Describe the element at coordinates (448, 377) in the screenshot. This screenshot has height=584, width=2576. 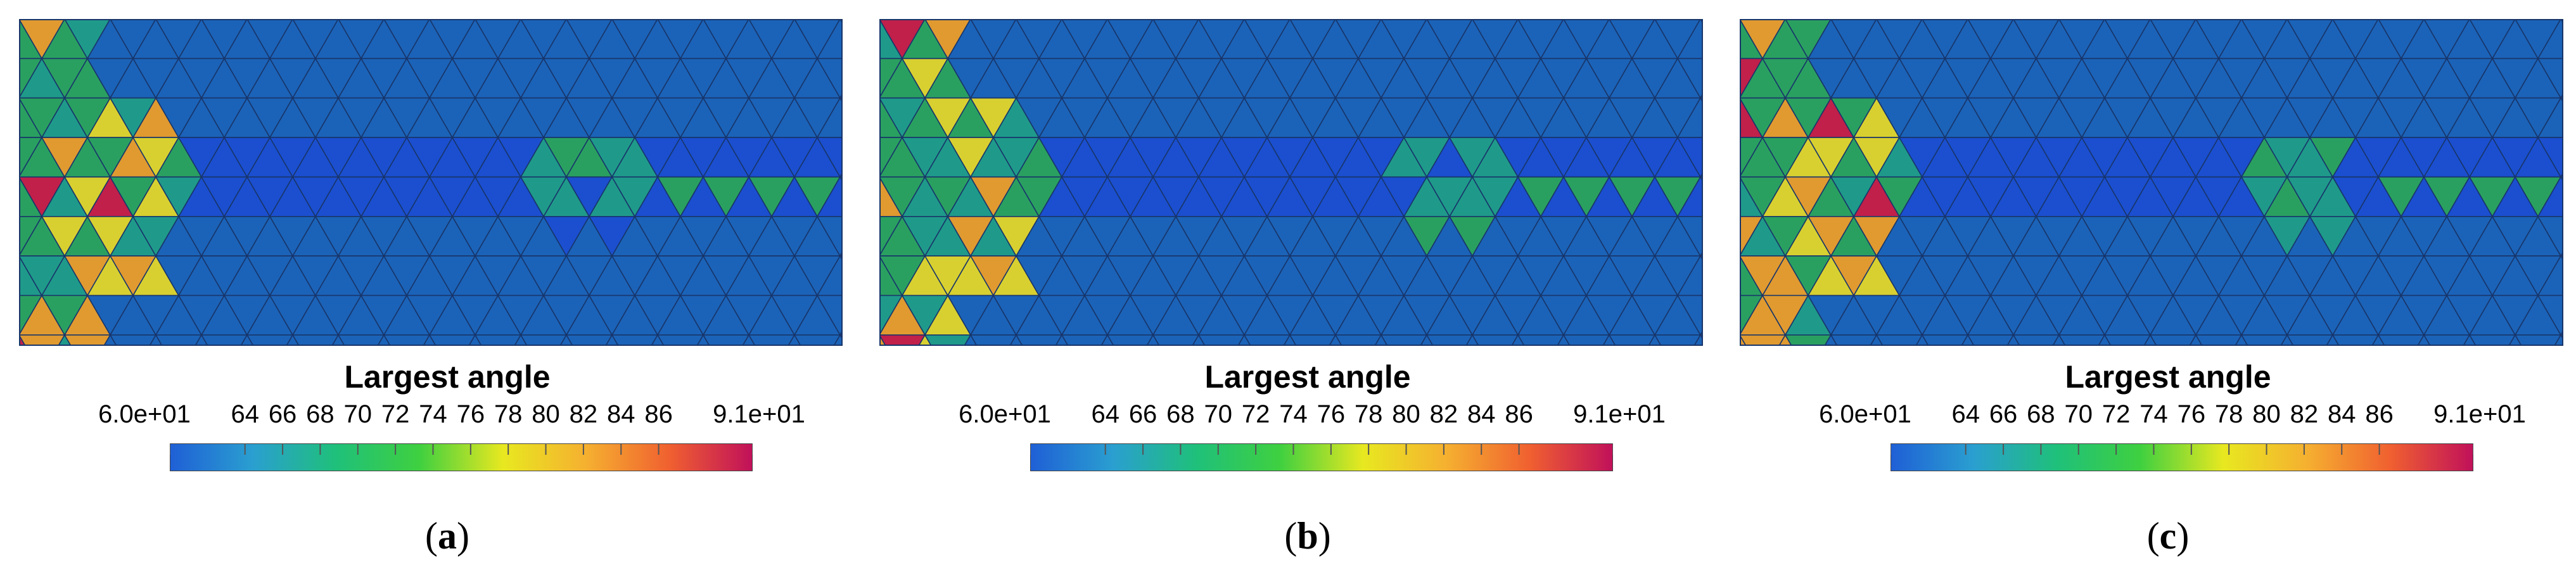
I see `colorbar-title: Largest angle` at that location.